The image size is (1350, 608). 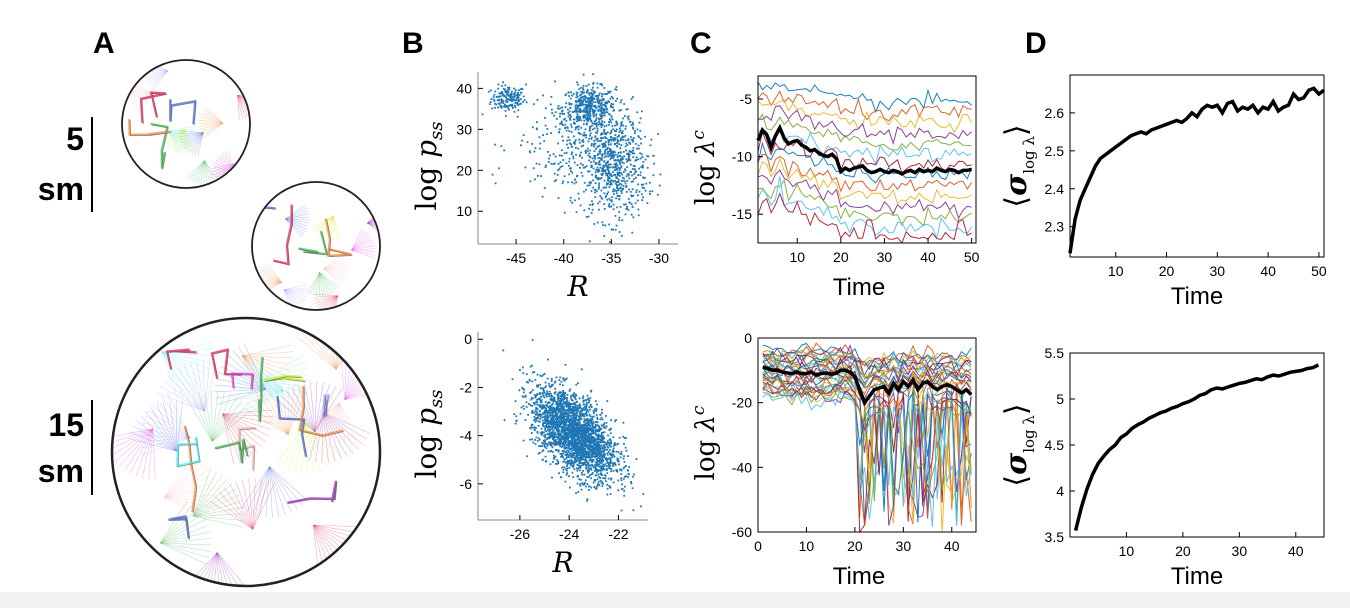 What do you see at coordinates (316, 246) in the screenshot?
I see `circle-outline` at bounding box center [316, 246].